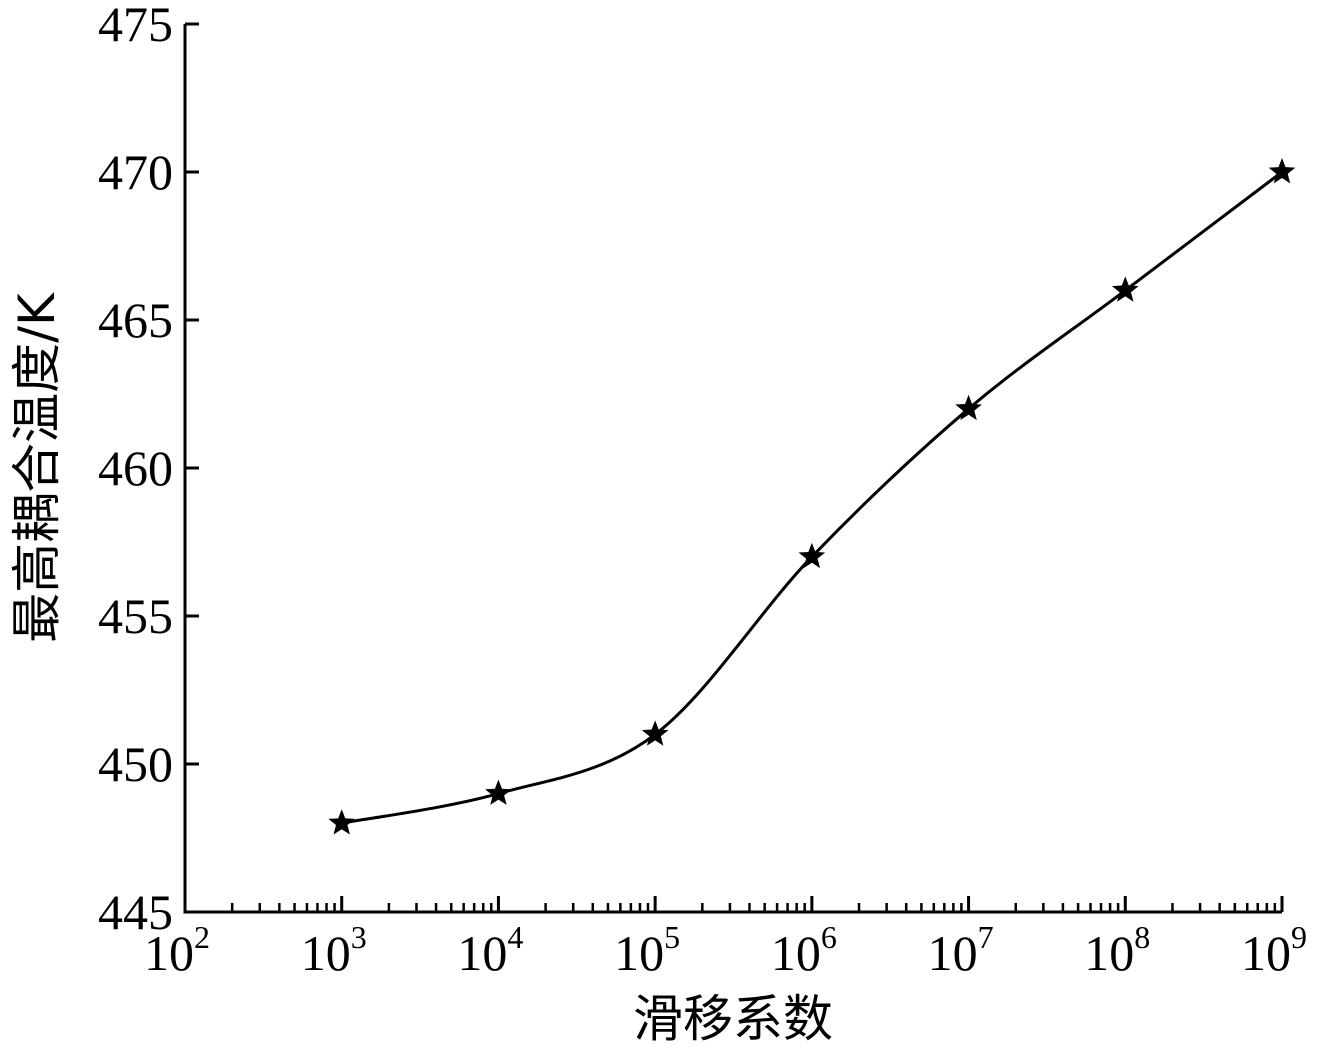 The height and width of the screenshot is (1049, 1321). Describe the element at coordinates (135, 912) in the screenshot. I see `y-tick-label: 445` at that location.